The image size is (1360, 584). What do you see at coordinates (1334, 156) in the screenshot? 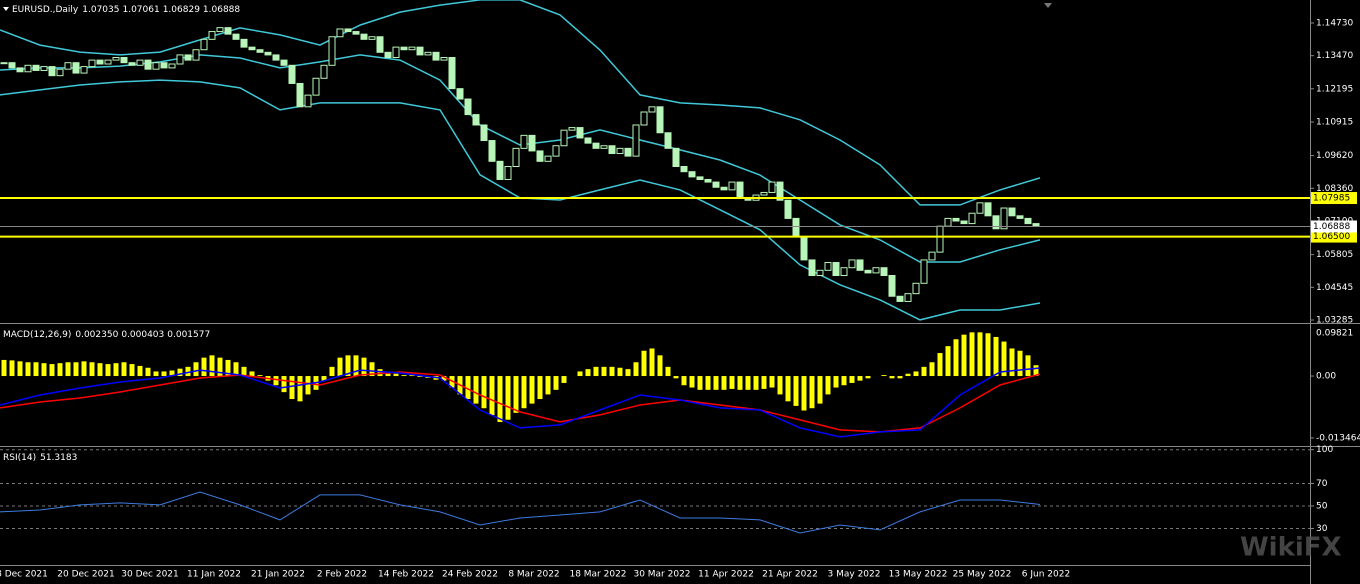
I see `y-tick-label: 1.09620` at bounding box center [1334, 156].